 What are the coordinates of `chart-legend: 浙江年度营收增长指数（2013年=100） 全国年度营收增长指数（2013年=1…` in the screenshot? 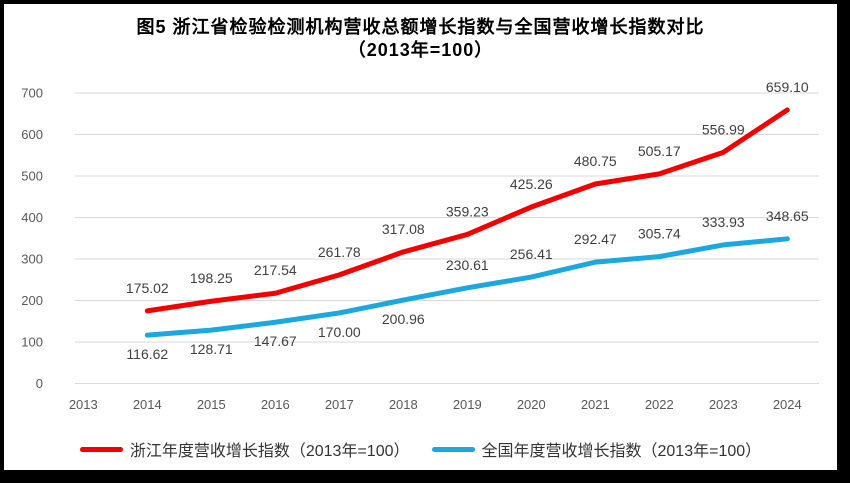 It's located at (420, 449).